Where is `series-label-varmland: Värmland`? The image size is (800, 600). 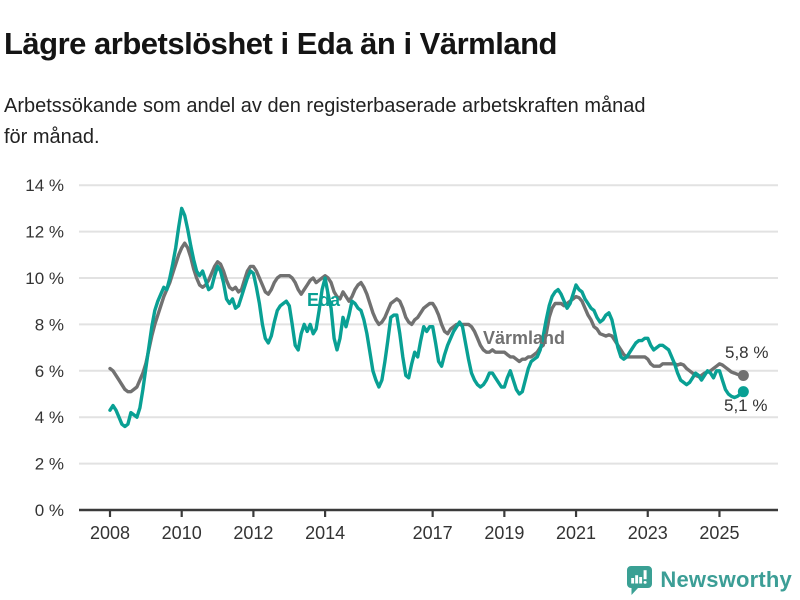
series-label-varmland: Värmland is located at coordinates (524, 338).